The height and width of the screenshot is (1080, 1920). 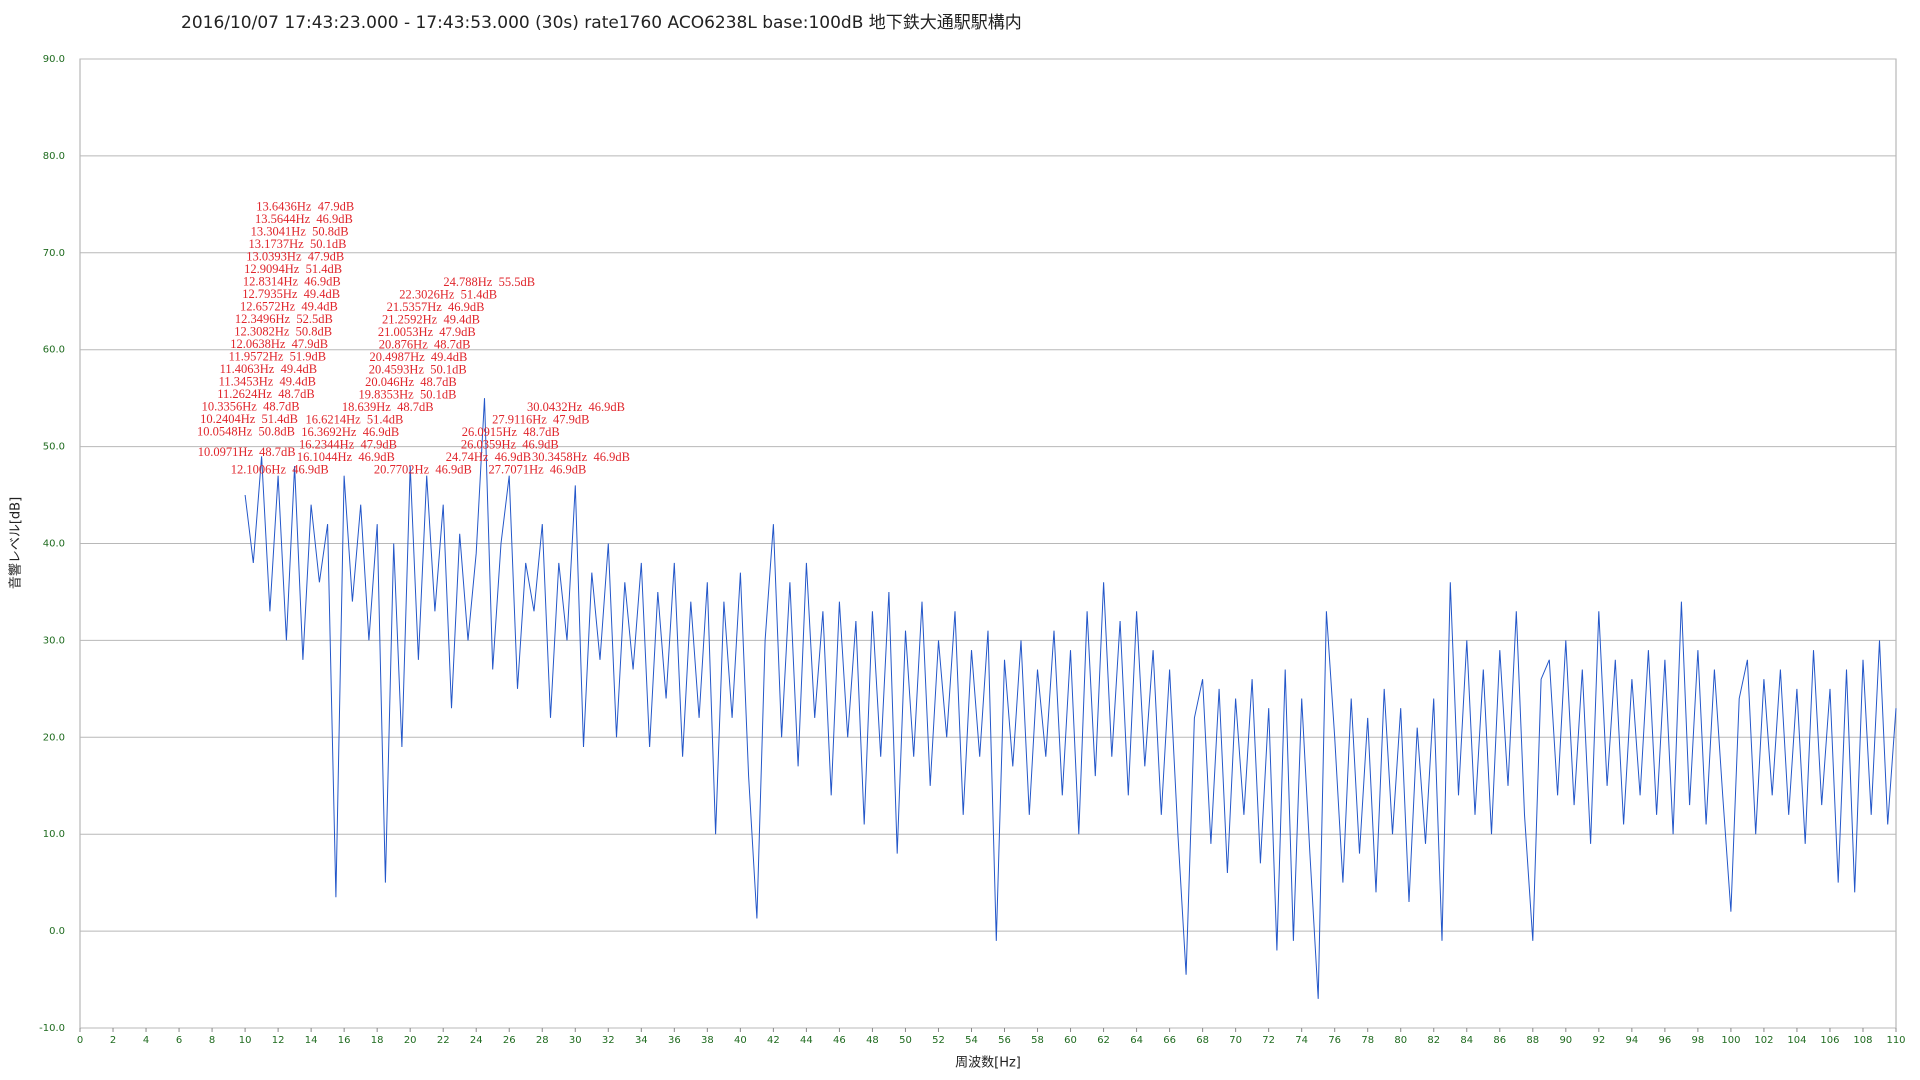 What do you see at coordinates (377, 1040) in the screenshot?
I see `x-tick-label: 18` at bounding box center [377, 1040].